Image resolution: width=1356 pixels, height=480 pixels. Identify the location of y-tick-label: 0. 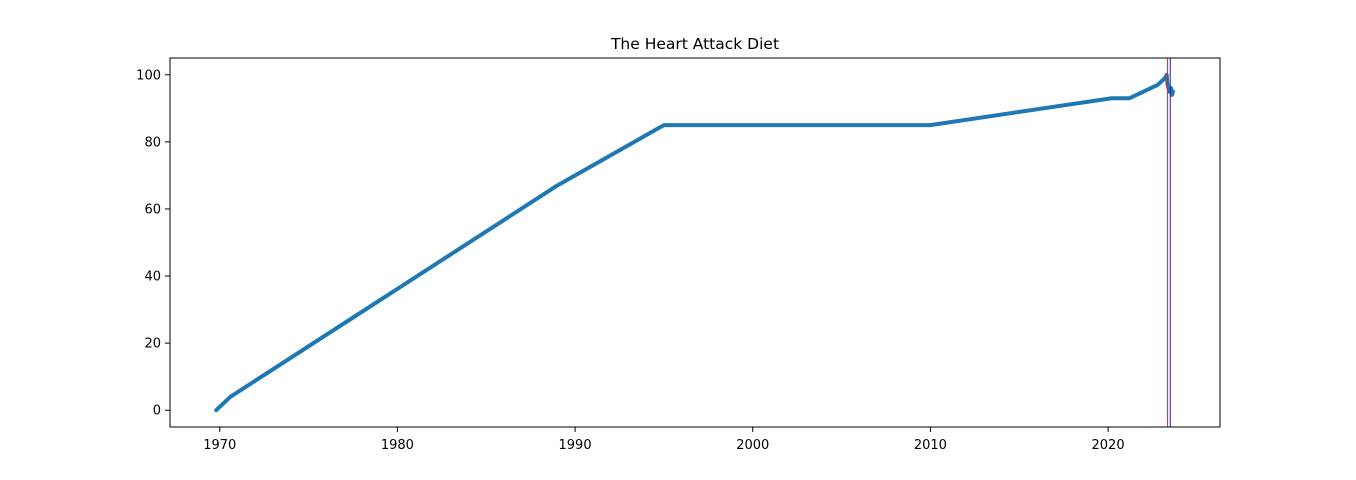
(157, 411).